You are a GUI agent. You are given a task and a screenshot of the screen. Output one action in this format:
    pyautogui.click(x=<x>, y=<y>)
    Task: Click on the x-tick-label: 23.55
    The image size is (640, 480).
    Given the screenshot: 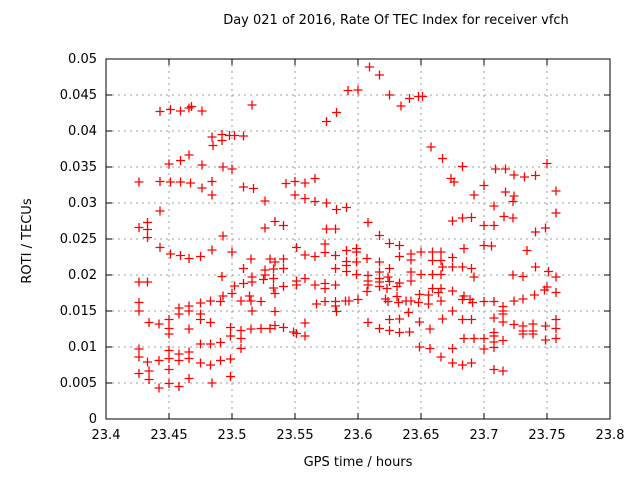 What is the action you would take?
    pyautogui.click(x=294, y=435)
    